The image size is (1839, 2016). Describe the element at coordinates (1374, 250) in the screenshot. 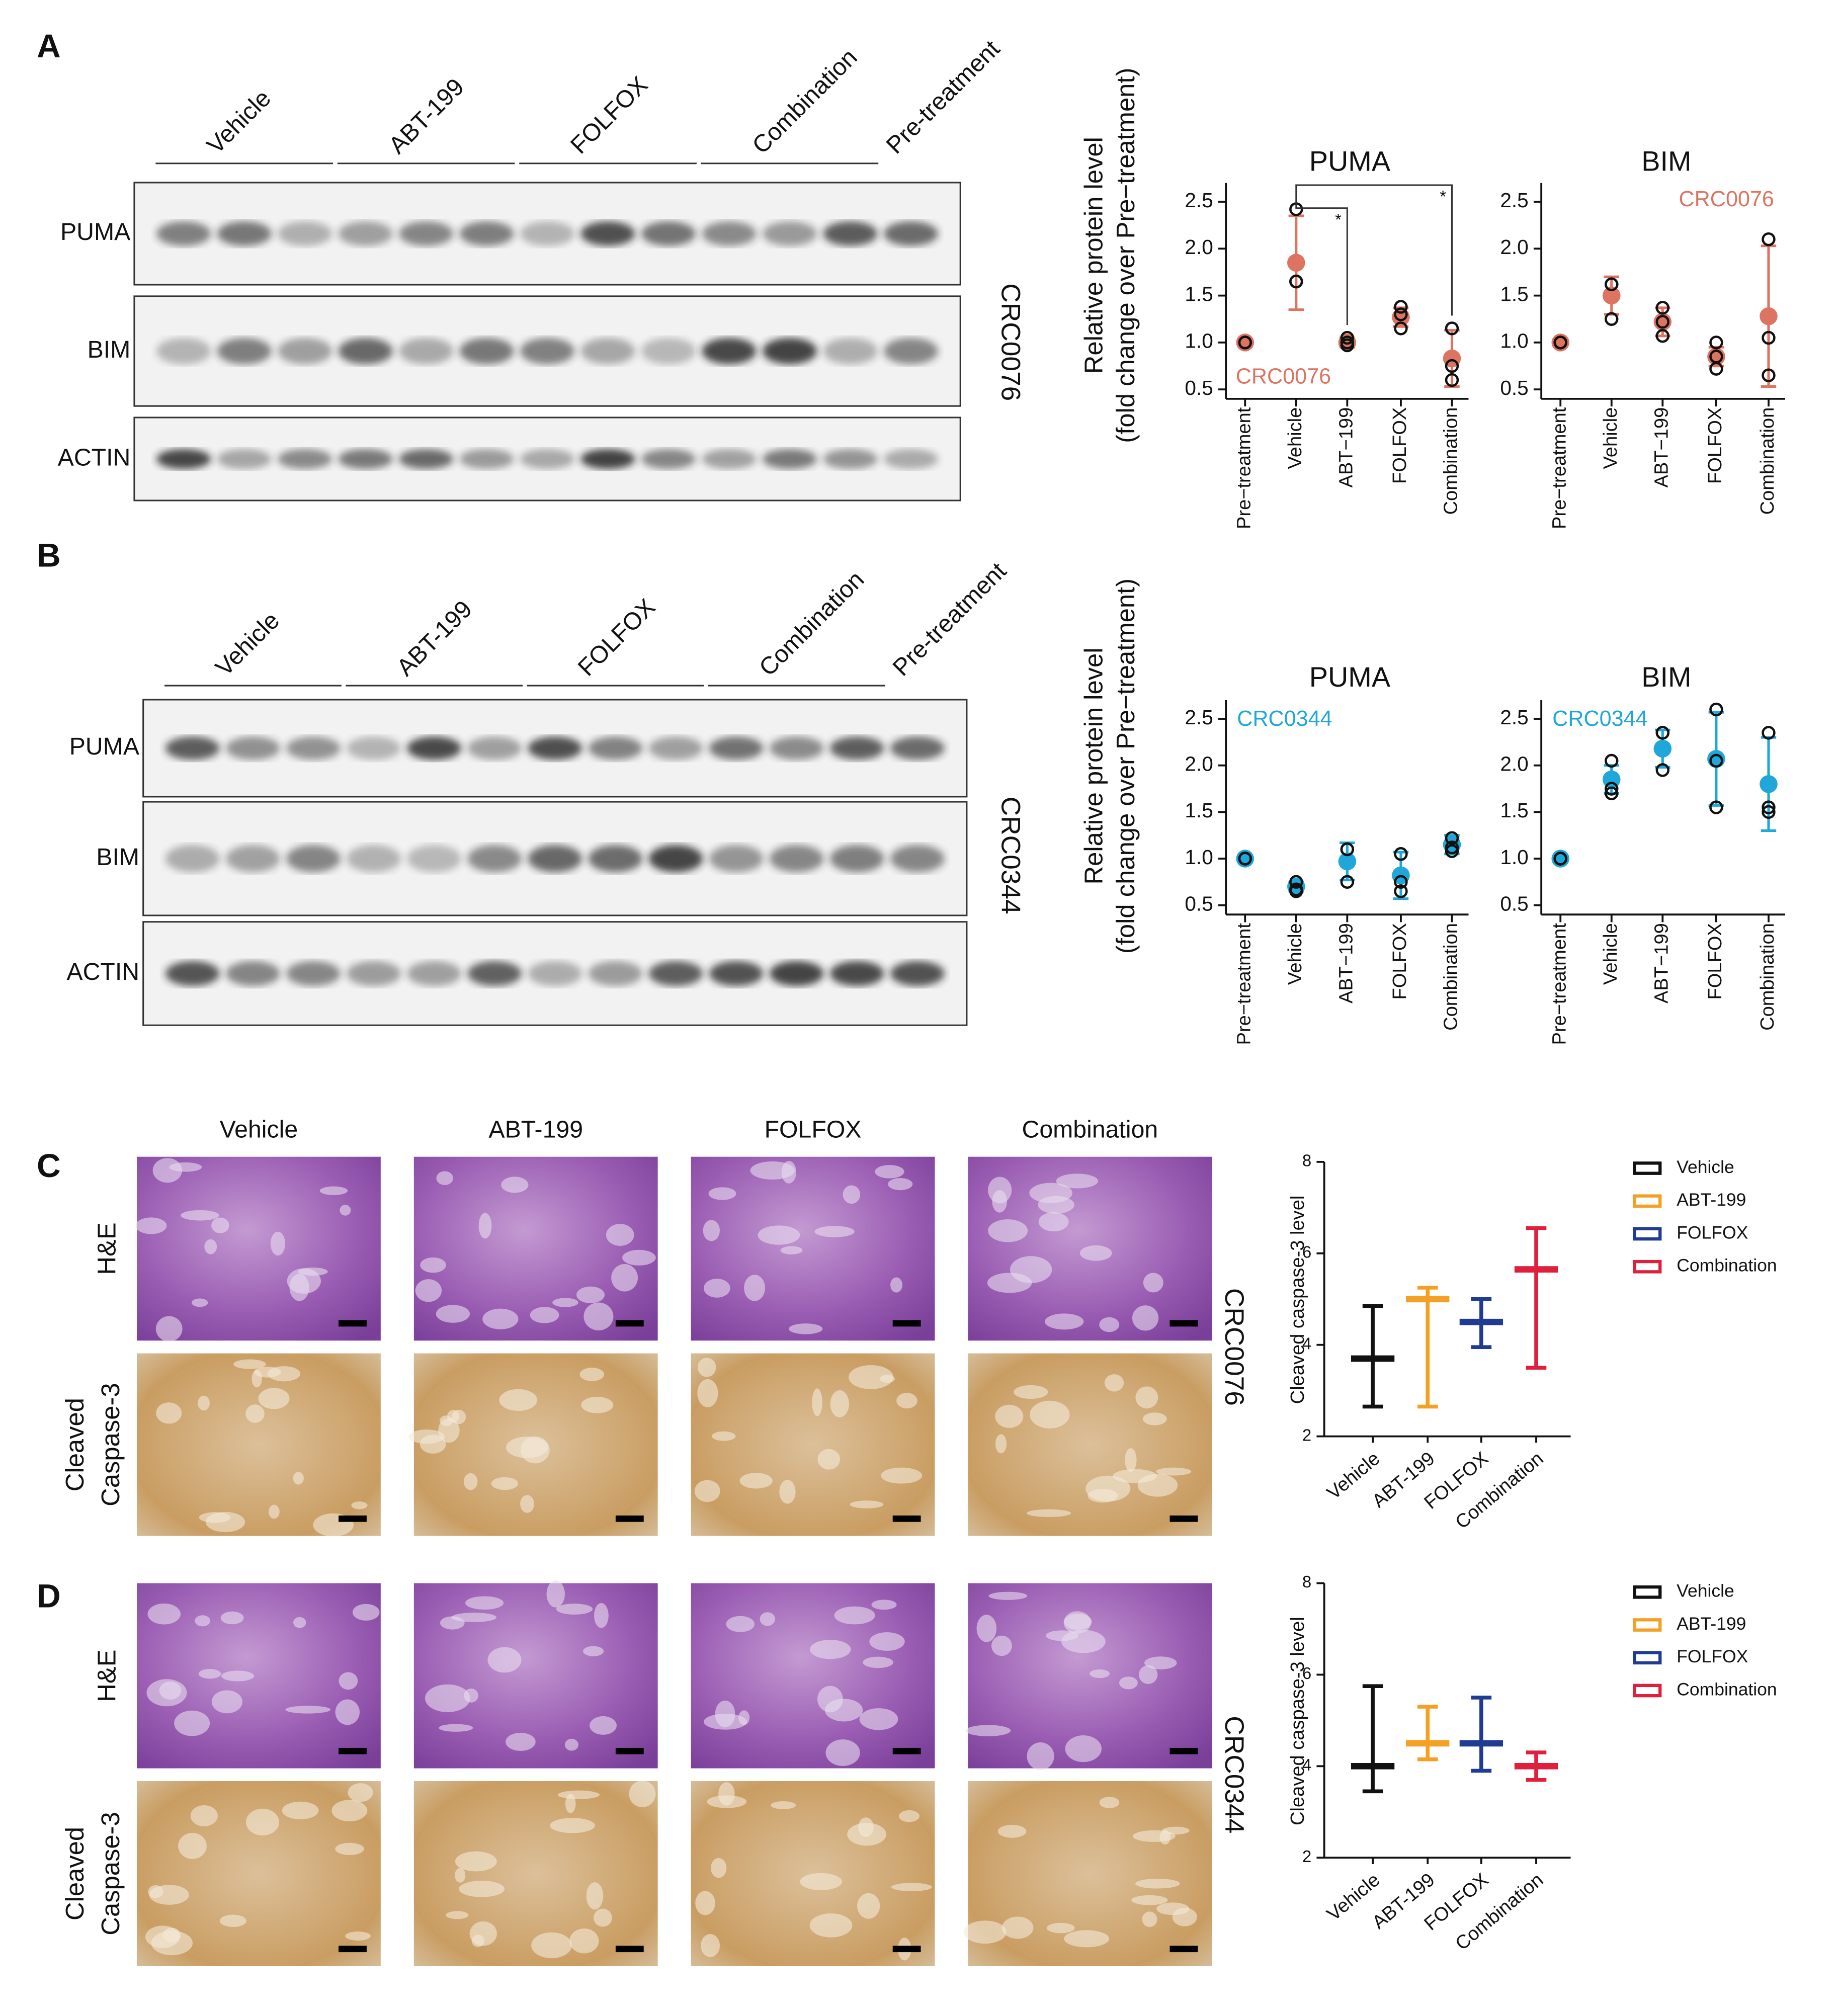

I see `significance-bracket` at that location.